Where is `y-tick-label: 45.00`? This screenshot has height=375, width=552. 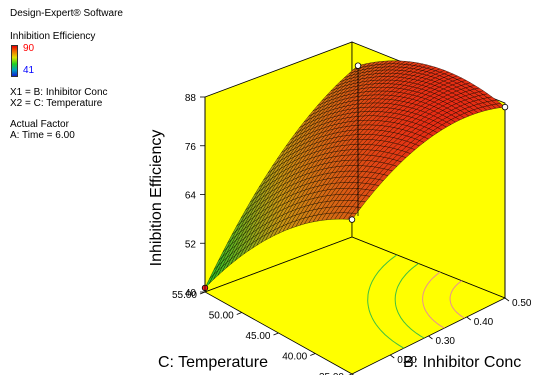
y-tick-label: 45.00 is located at coordinates (257, 336).